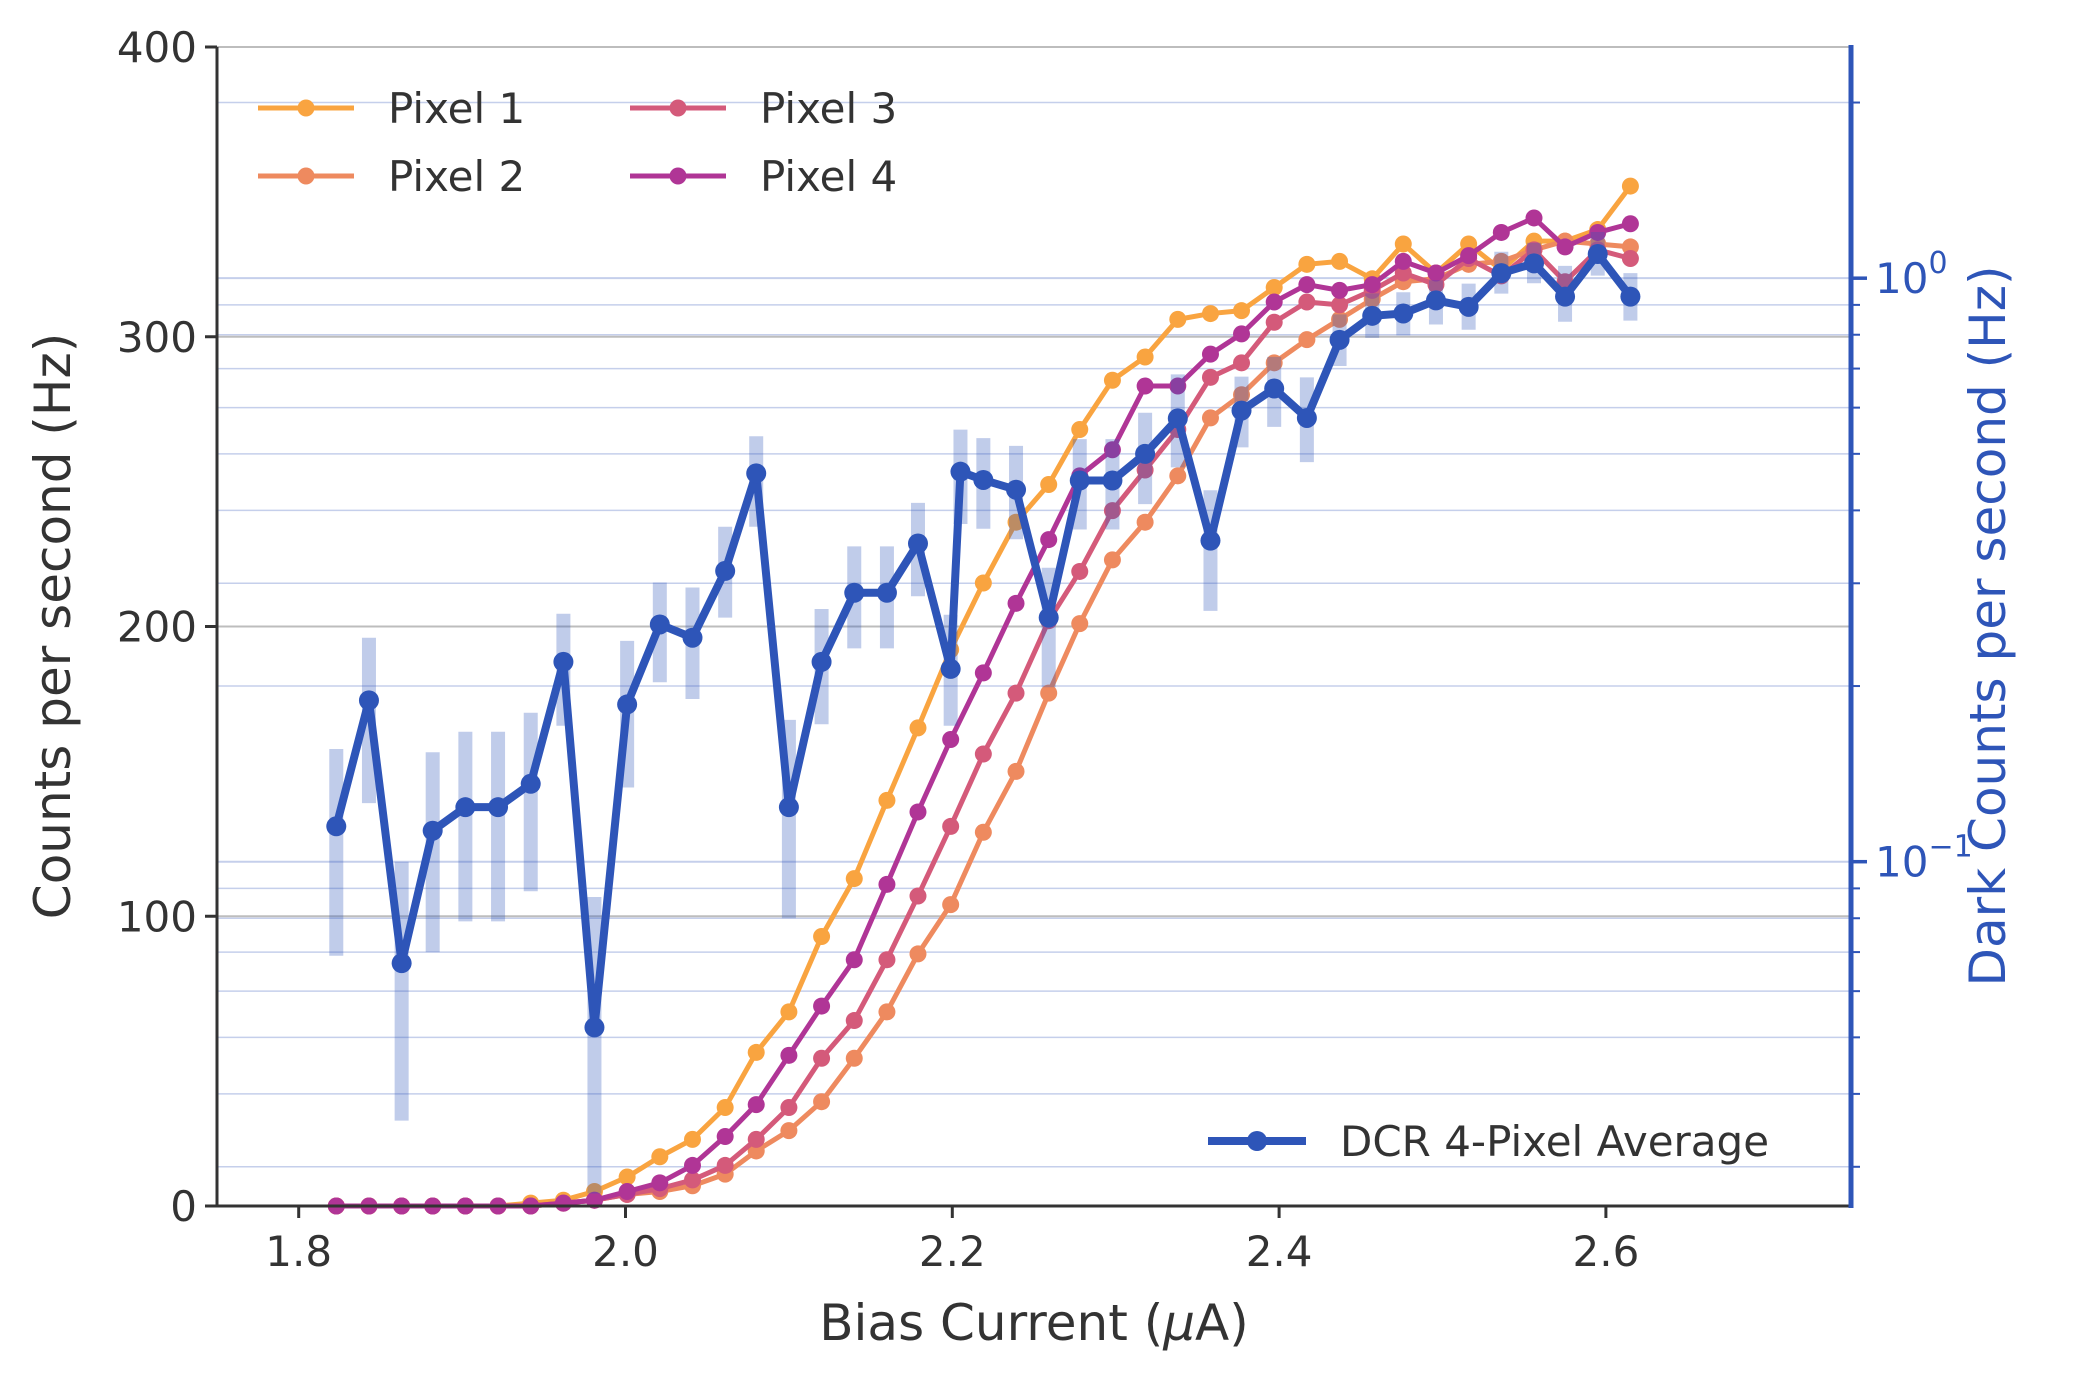  I want to click on x-axis-title-prefix: Bias Current (, so click(991, 1323).